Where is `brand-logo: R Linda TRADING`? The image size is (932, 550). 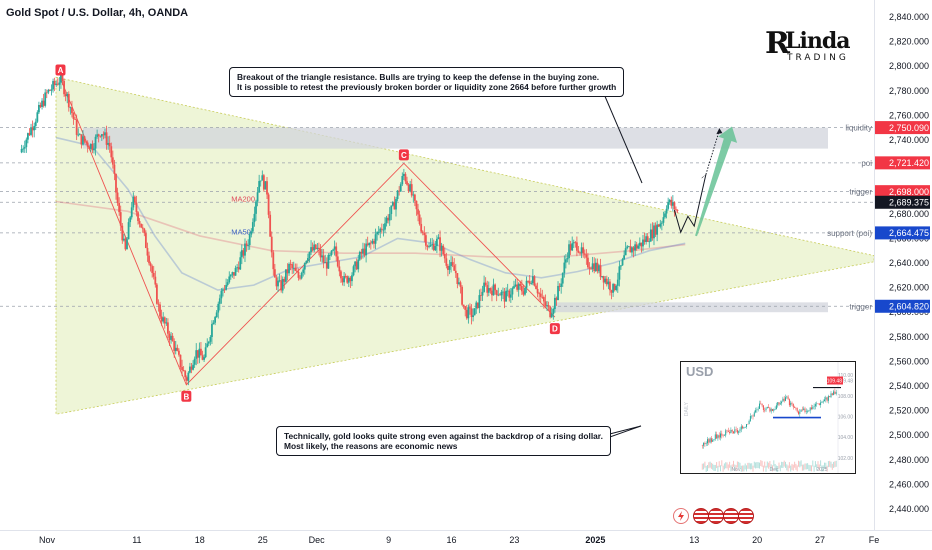 brand-logo: R Linda TRADING is located at coordinates (808, 47).